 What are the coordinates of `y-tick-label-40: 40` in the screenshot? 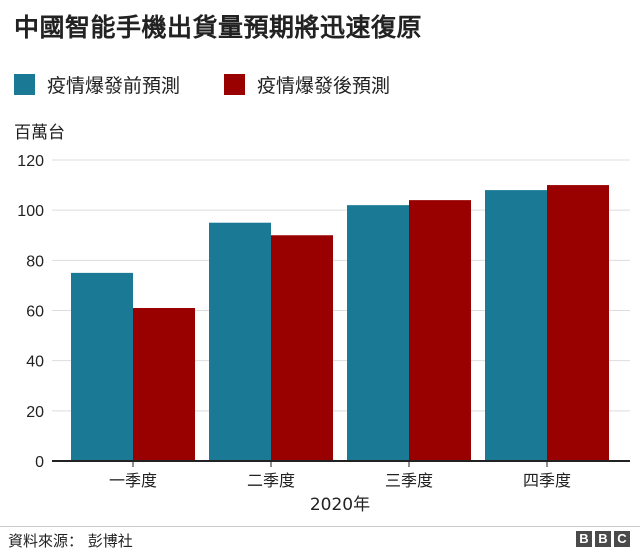 It's located at (35, 362).